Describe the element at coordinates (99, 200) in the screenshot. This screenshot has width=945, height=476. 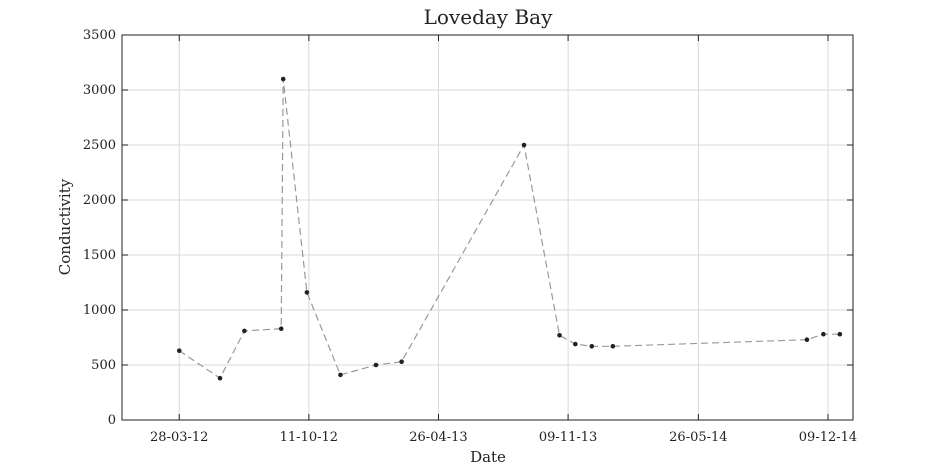
I see `y-tick-label: 2000` at that location.